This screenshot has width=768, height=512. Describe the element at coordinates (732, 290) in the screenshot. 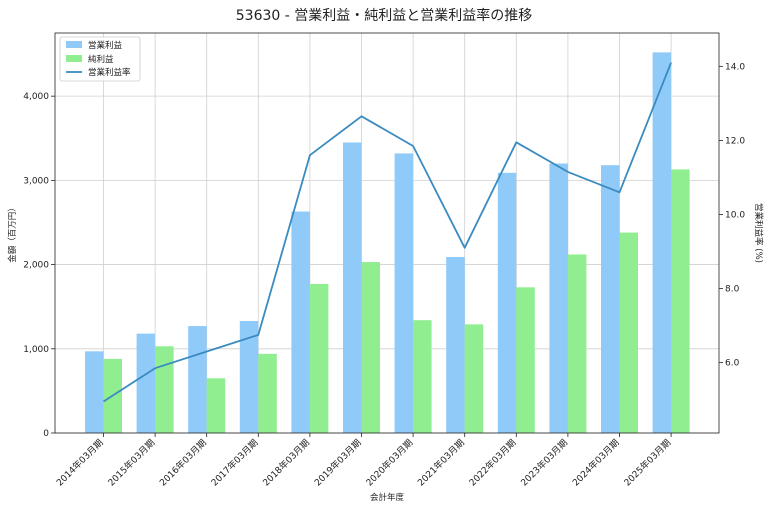

I see `y2-tick-label-1: 8.0` at that location.